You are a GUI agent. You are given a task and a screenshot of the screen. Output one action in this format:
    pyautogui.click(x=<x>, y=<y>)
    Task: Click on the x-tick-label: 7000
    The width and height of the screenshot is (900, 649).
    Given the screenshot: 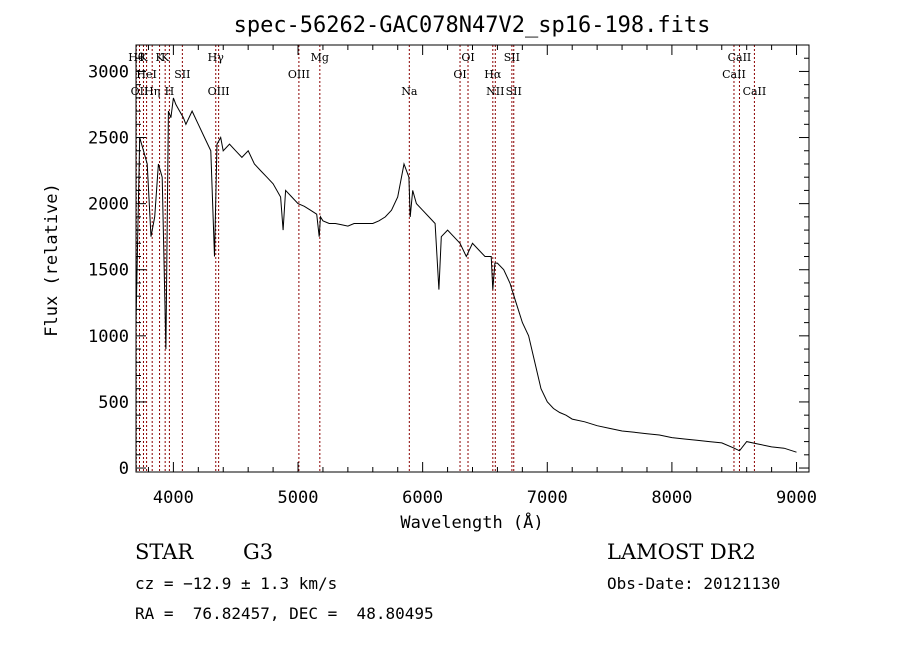 What is the action you would take?
    pyautogui.click(x=547, y=498)
    